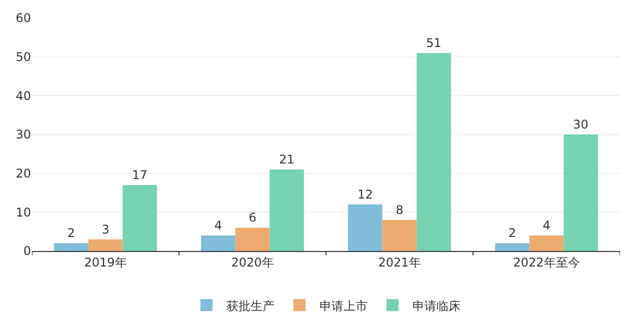 The height and width of the screenshot is (331, 631). I want to click on legend-label: 获批生产, so click(250, 305).